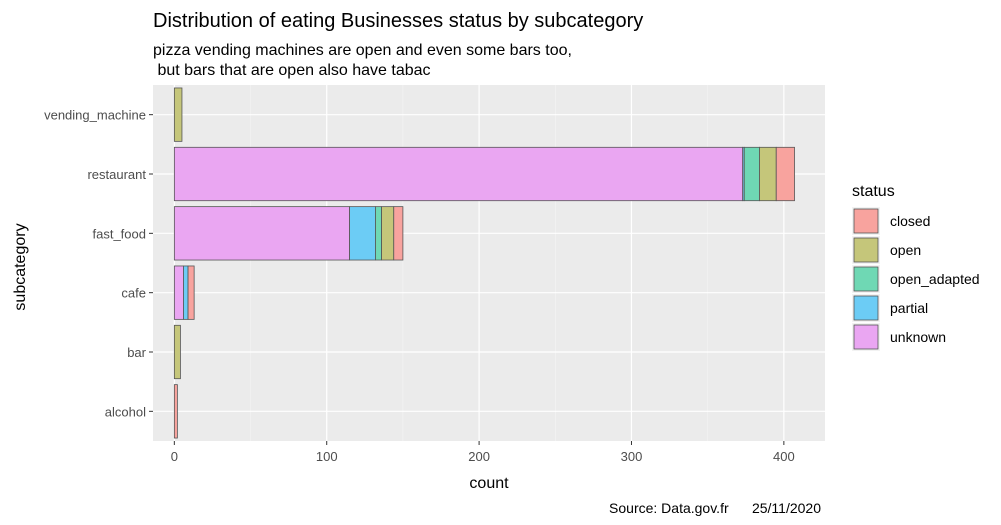 The image size is (1001, 525). What do you see at coordinates (398, 233) in the screenshot?
I see `bar-fast_food-closed` at bounding box center [398, 233].